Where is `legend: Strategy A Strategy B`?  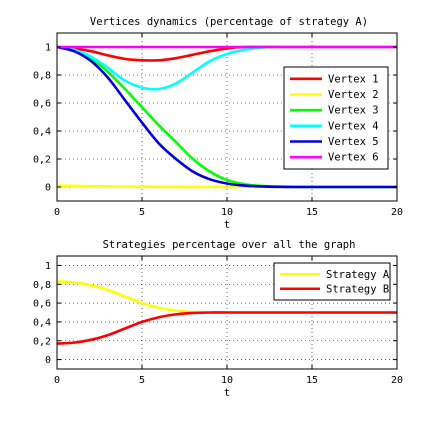
legend: Strategy A Strategy B is located at coordinates (332, 281).